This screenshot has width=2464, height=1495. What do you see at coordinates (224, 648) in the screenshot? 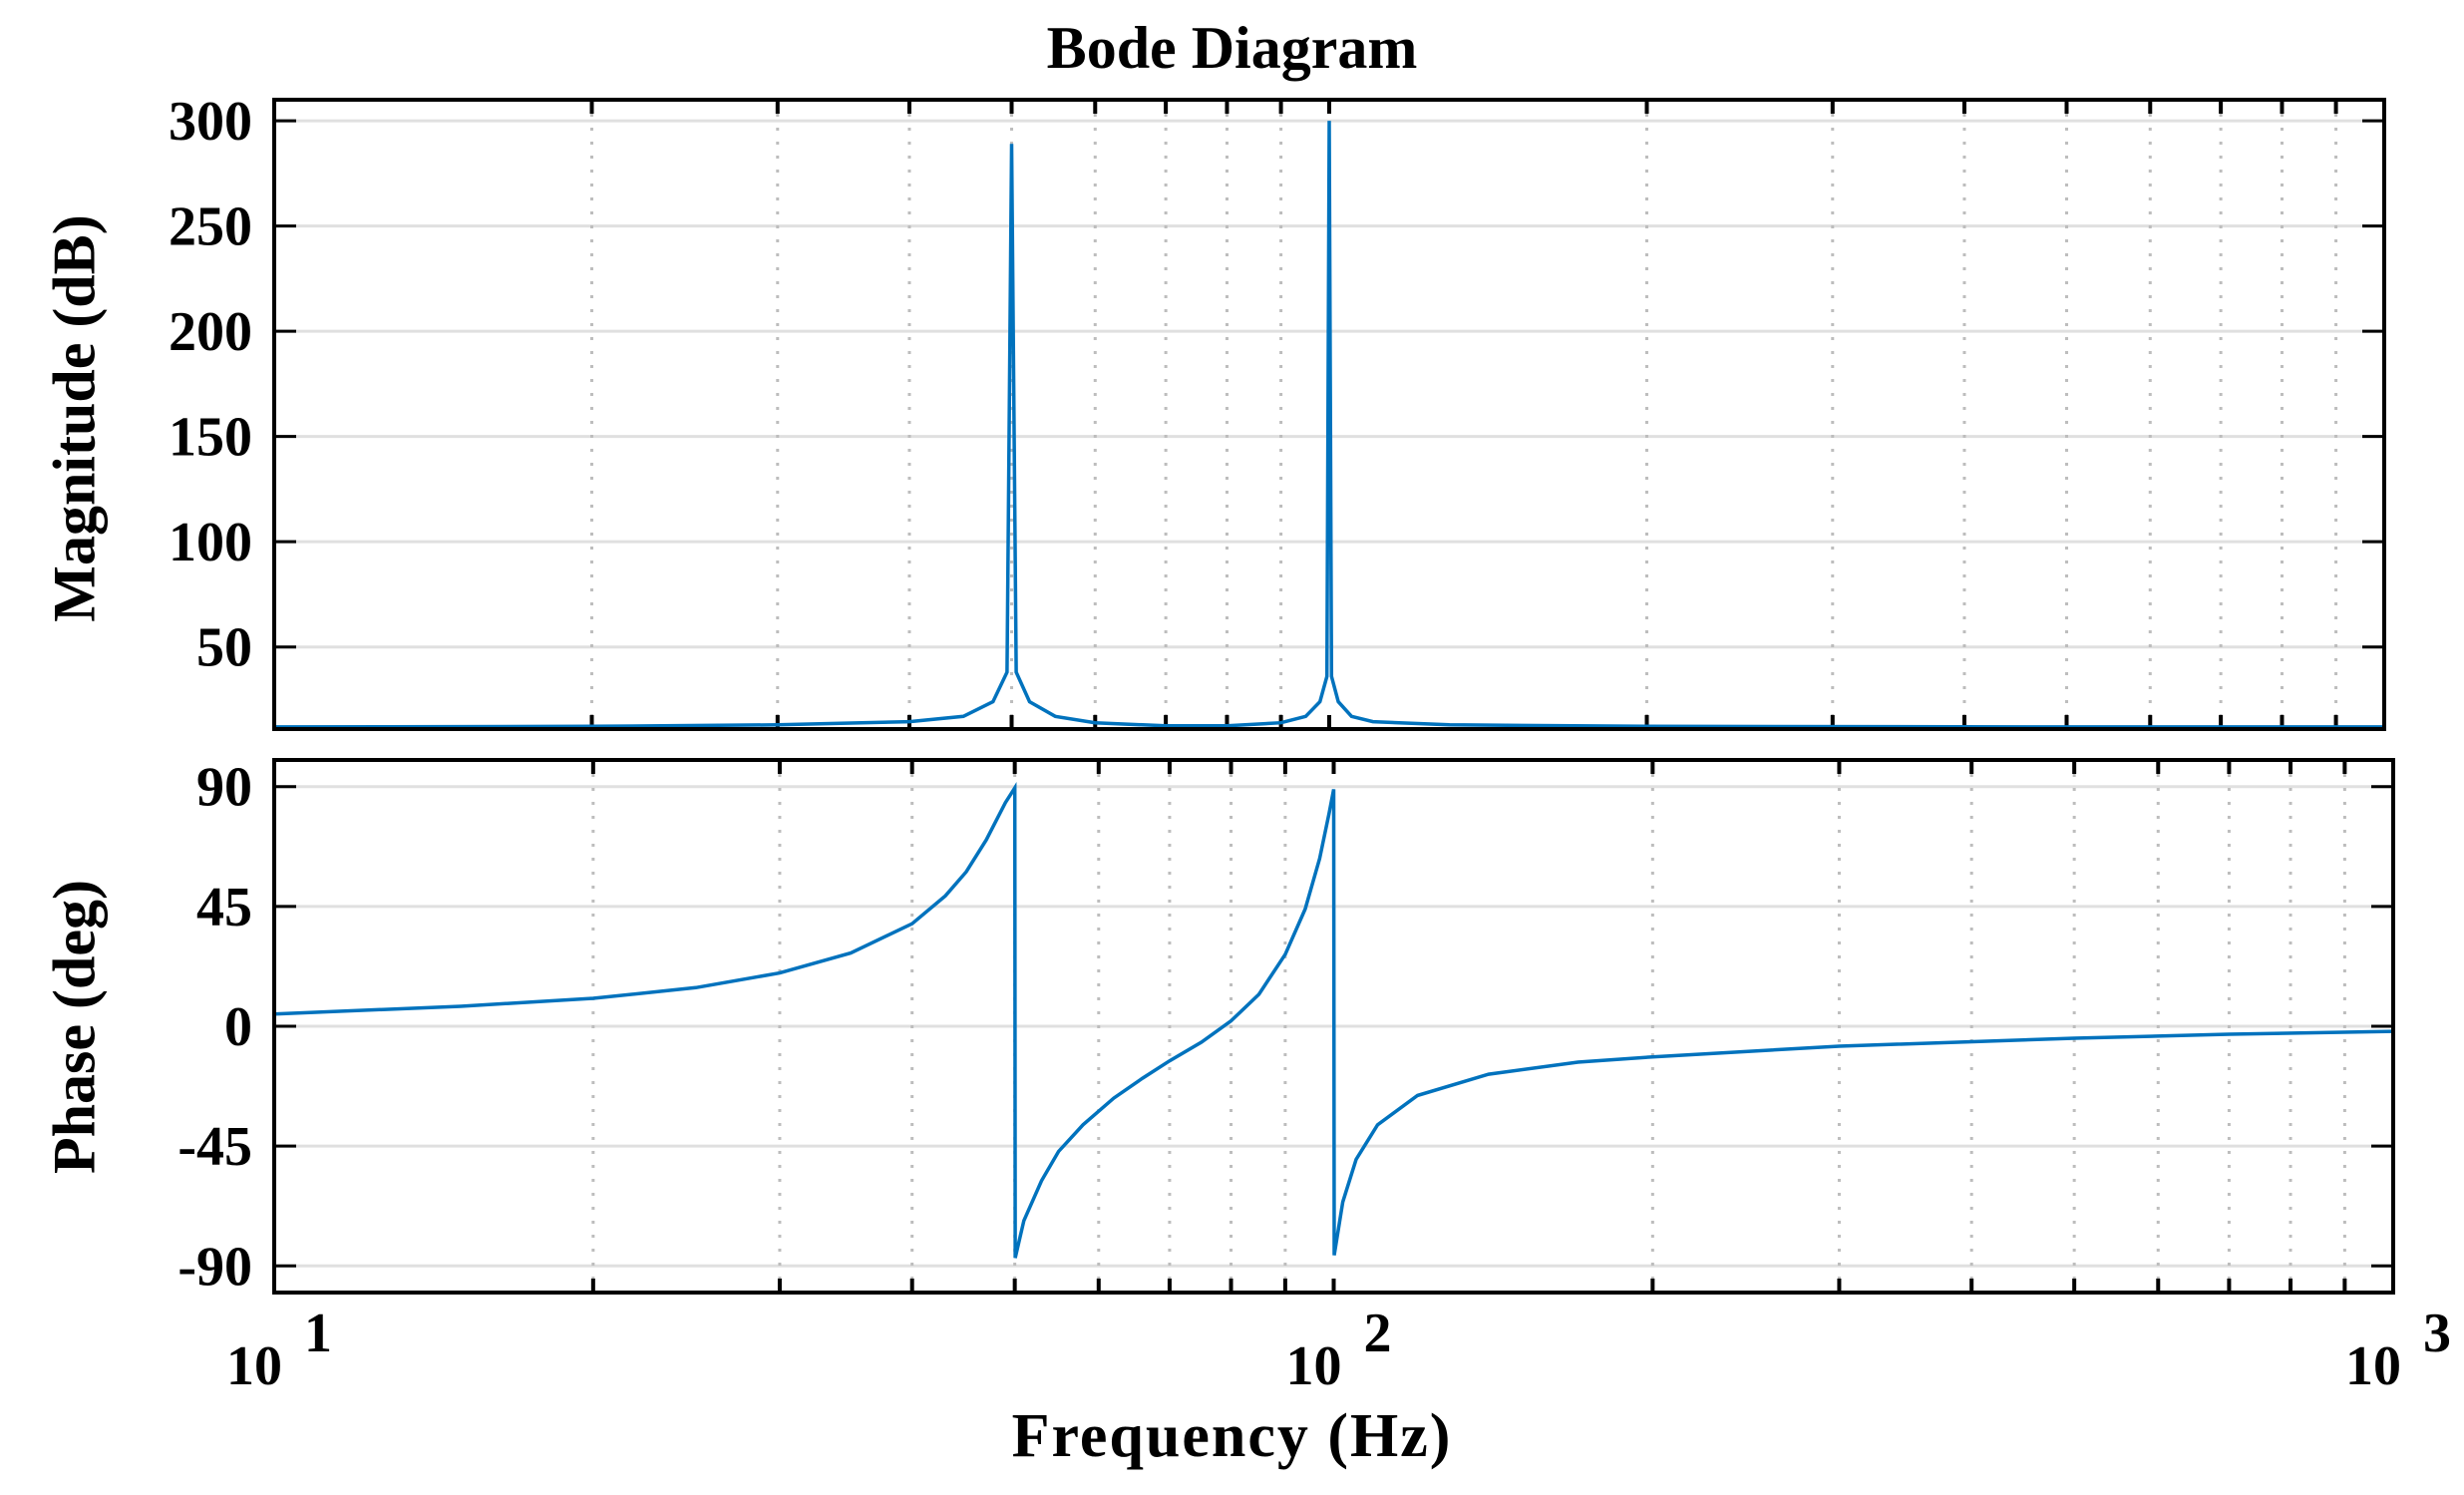
I see `y-tick-label: 50` at bounding box center [224, 648].